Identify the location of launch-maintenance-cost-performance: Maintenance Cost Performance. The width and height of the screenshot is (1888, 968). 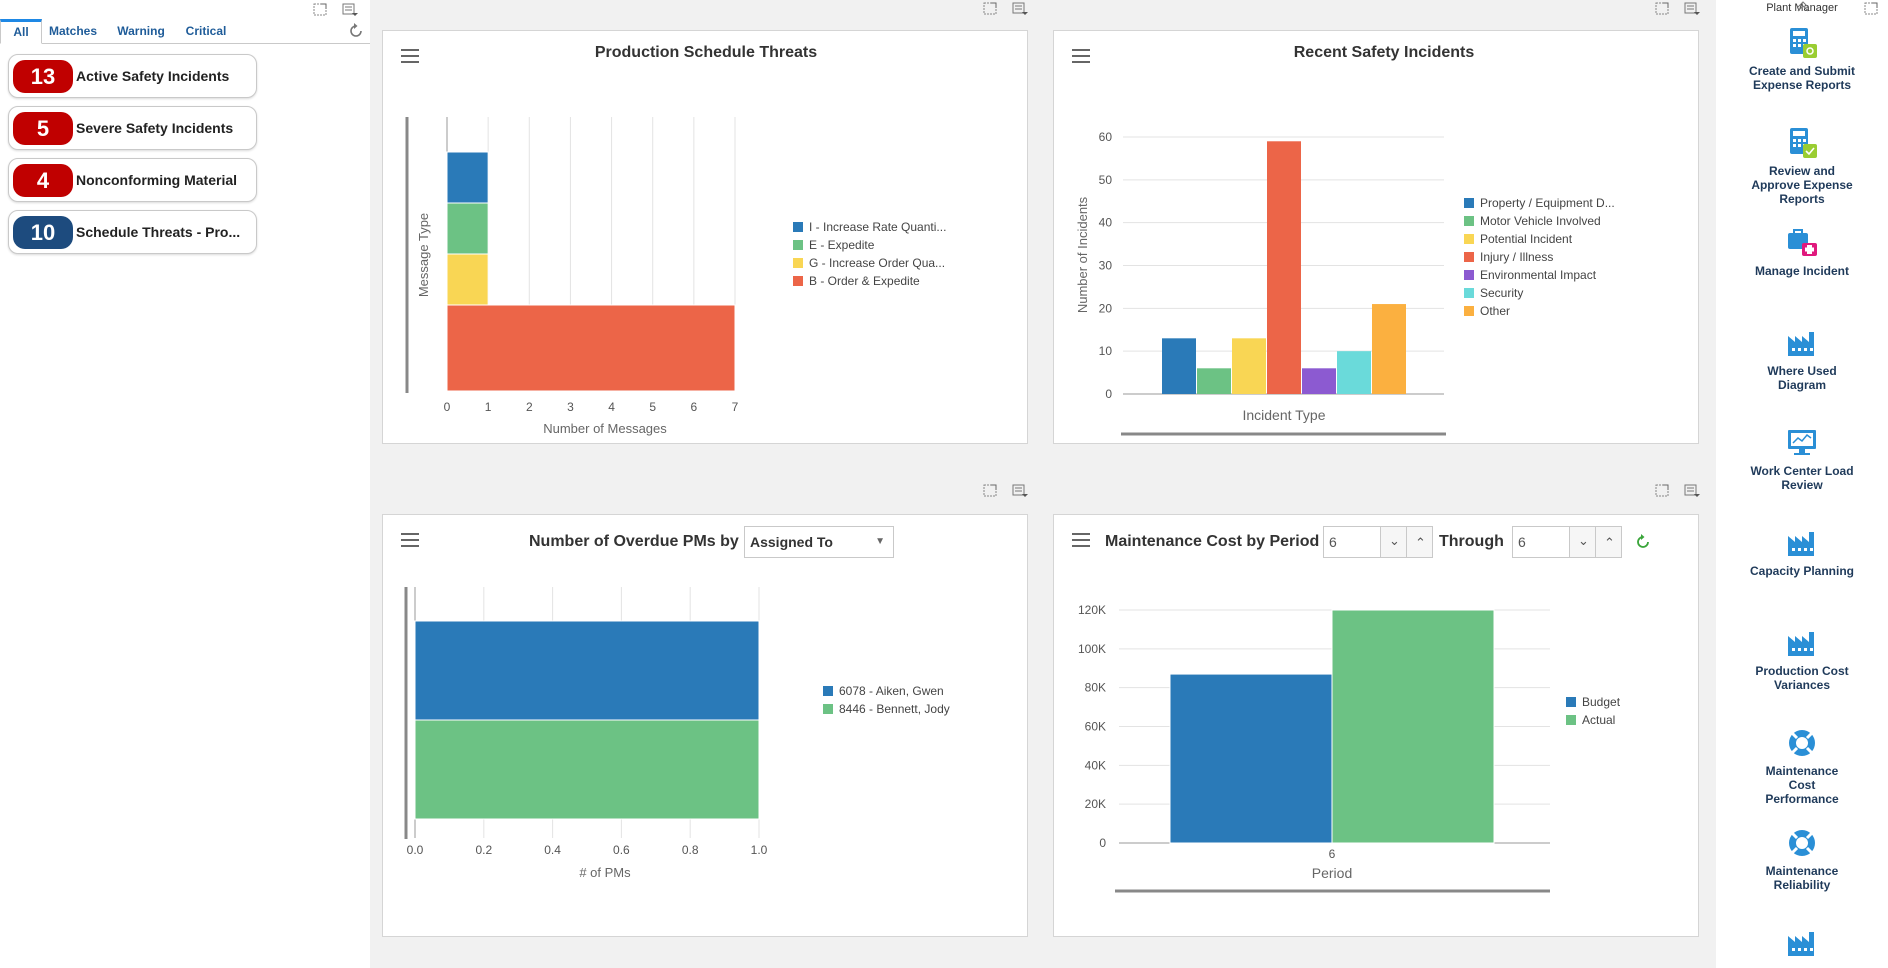
(1802, 766).